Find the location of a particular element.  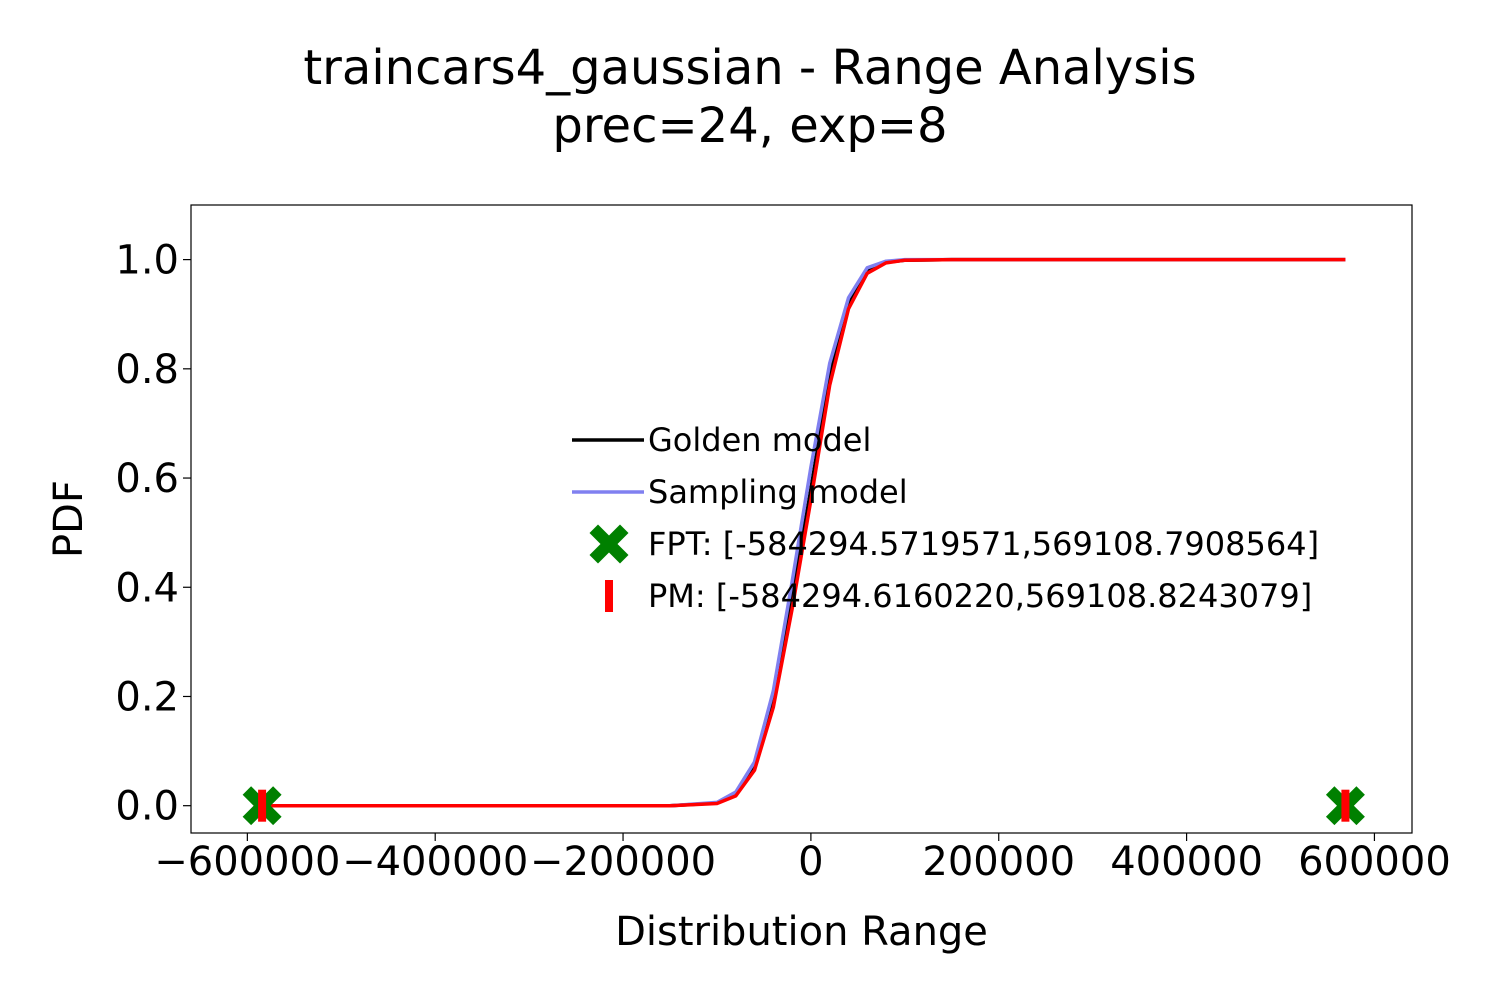

x-axis-ticks: −600000 −400000 −200000 0 200000 400000 600000 is located at coordinates (802, 859).